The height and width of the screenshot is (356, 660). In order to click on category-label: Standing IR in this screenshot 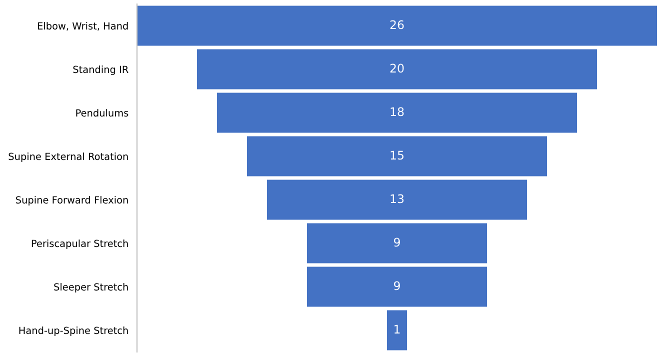, I will do `click(100, 70)`.